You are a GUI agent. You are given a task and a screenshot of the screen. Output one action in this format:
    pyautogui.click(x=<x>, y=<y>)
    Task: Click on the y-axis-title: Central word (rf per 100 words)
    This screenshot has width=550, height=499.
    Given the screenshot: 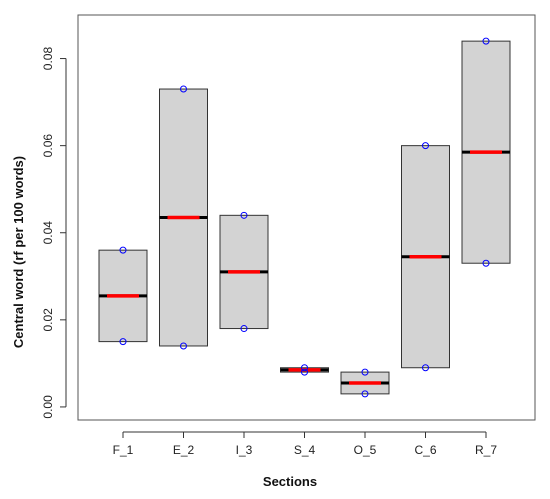 What is the action you would take?
    pyautogui.click(x=18, y=252)
    